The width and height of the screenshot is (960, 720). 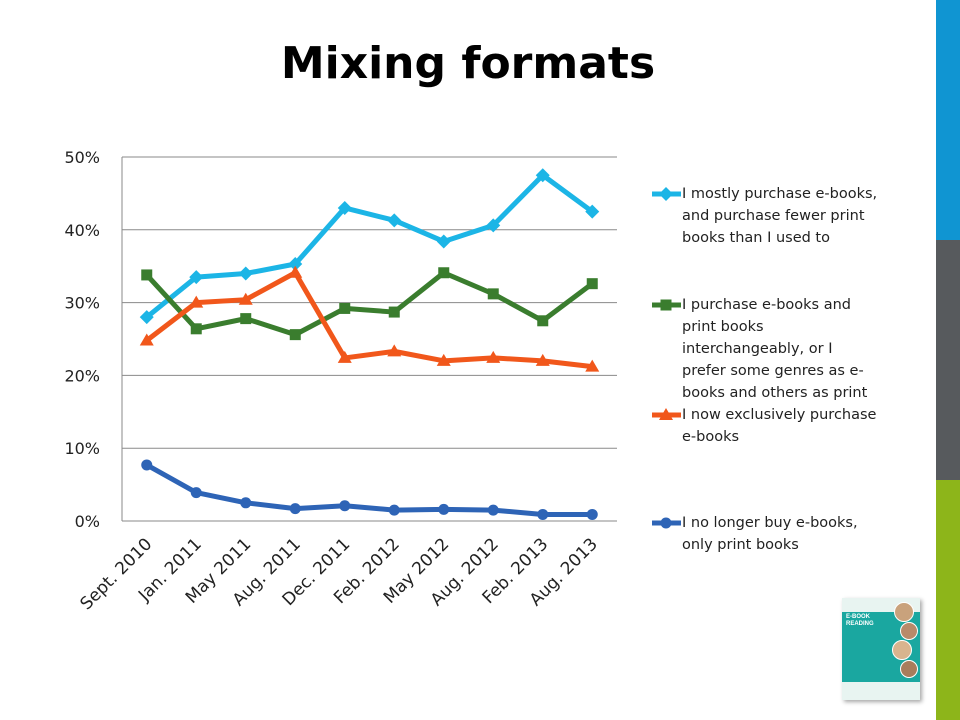 What do you see at coordinates (770, 523) in the screenshot?
I see `legend-label-line: I no longer buy e-books,` at bounding box center [770, 523].